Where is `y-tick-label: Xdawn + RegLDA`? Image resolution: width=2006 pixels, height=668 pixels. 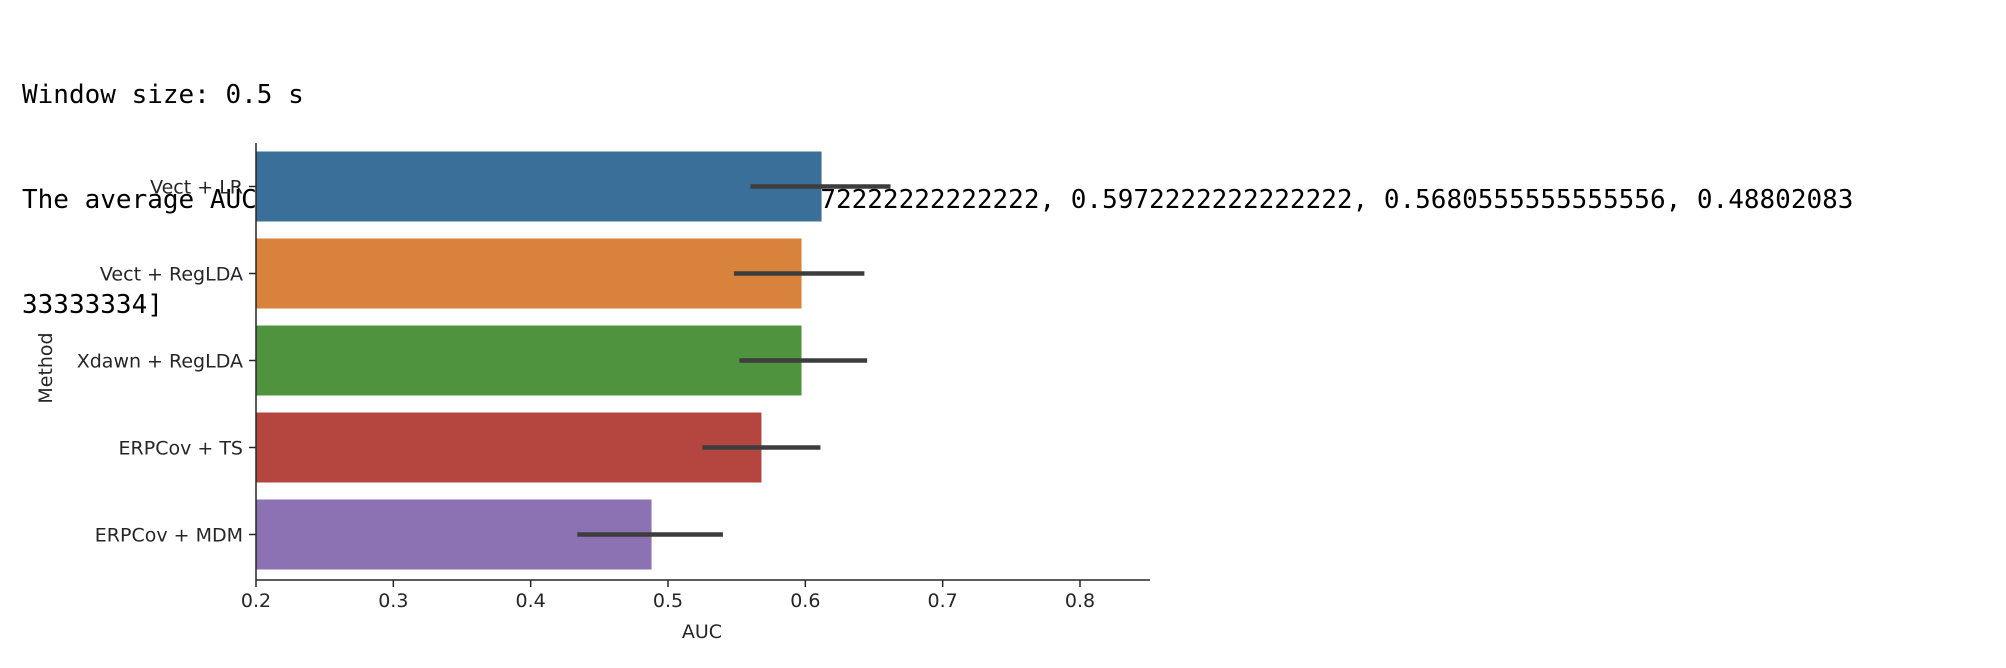
y-tick-label: Xdawn + RegLDA is located at coordinates (160, 362).